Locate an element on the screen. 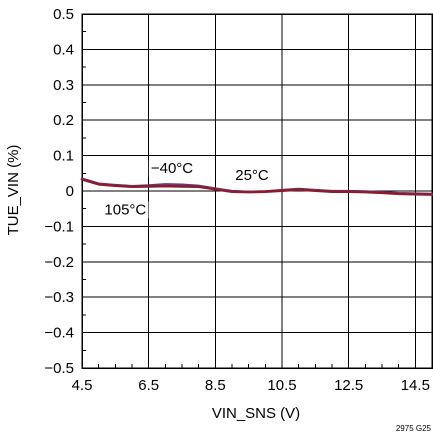  x-tick-label: 12.5 is located at coordinates (348, 385).